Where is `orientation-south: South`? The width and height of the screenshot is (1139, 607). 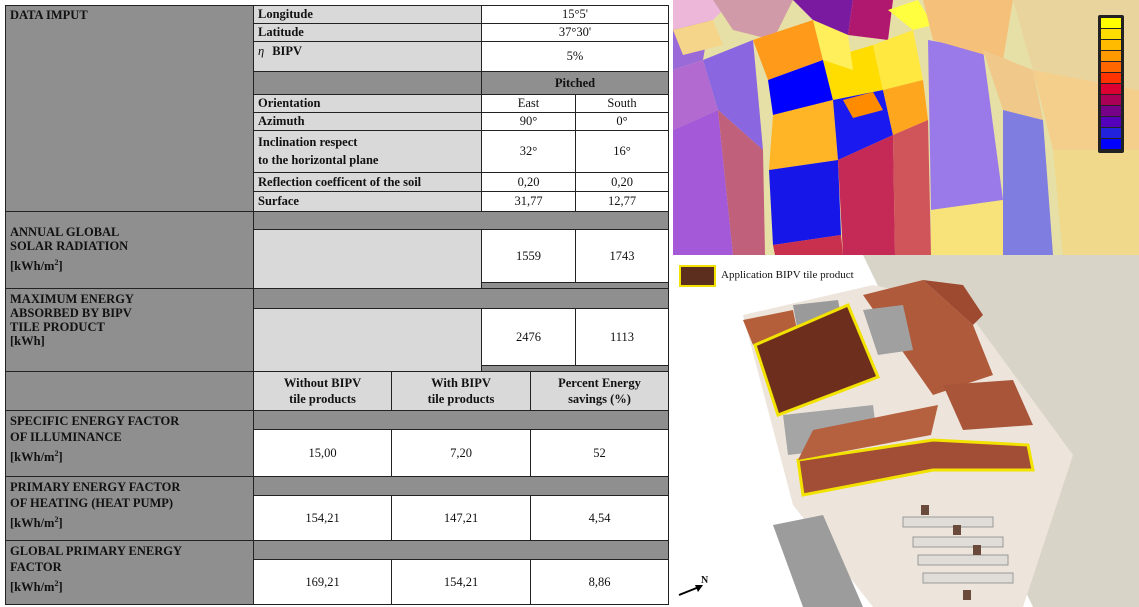
orientation-south: South is located at coordinates (622, 103).